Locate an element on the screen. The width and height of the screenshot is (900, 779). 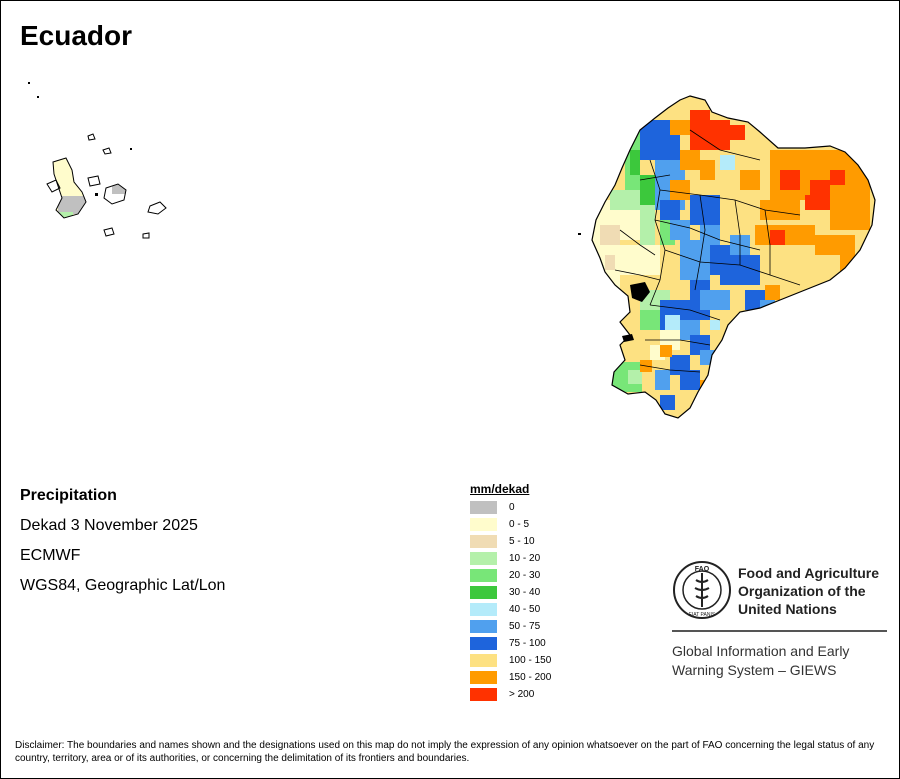
legend-label: 100 - 150 is located at coordinates (530, 660).